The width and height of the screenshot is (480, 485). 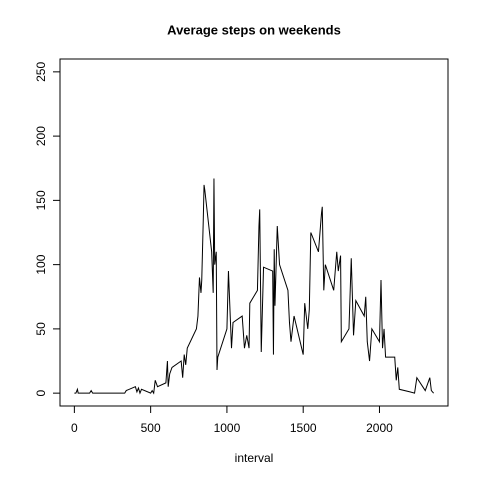 What do you see at coordinates (74, 428) in the screenshot?
I see `x-tick-label: 0` at bounding box center [74, 428].